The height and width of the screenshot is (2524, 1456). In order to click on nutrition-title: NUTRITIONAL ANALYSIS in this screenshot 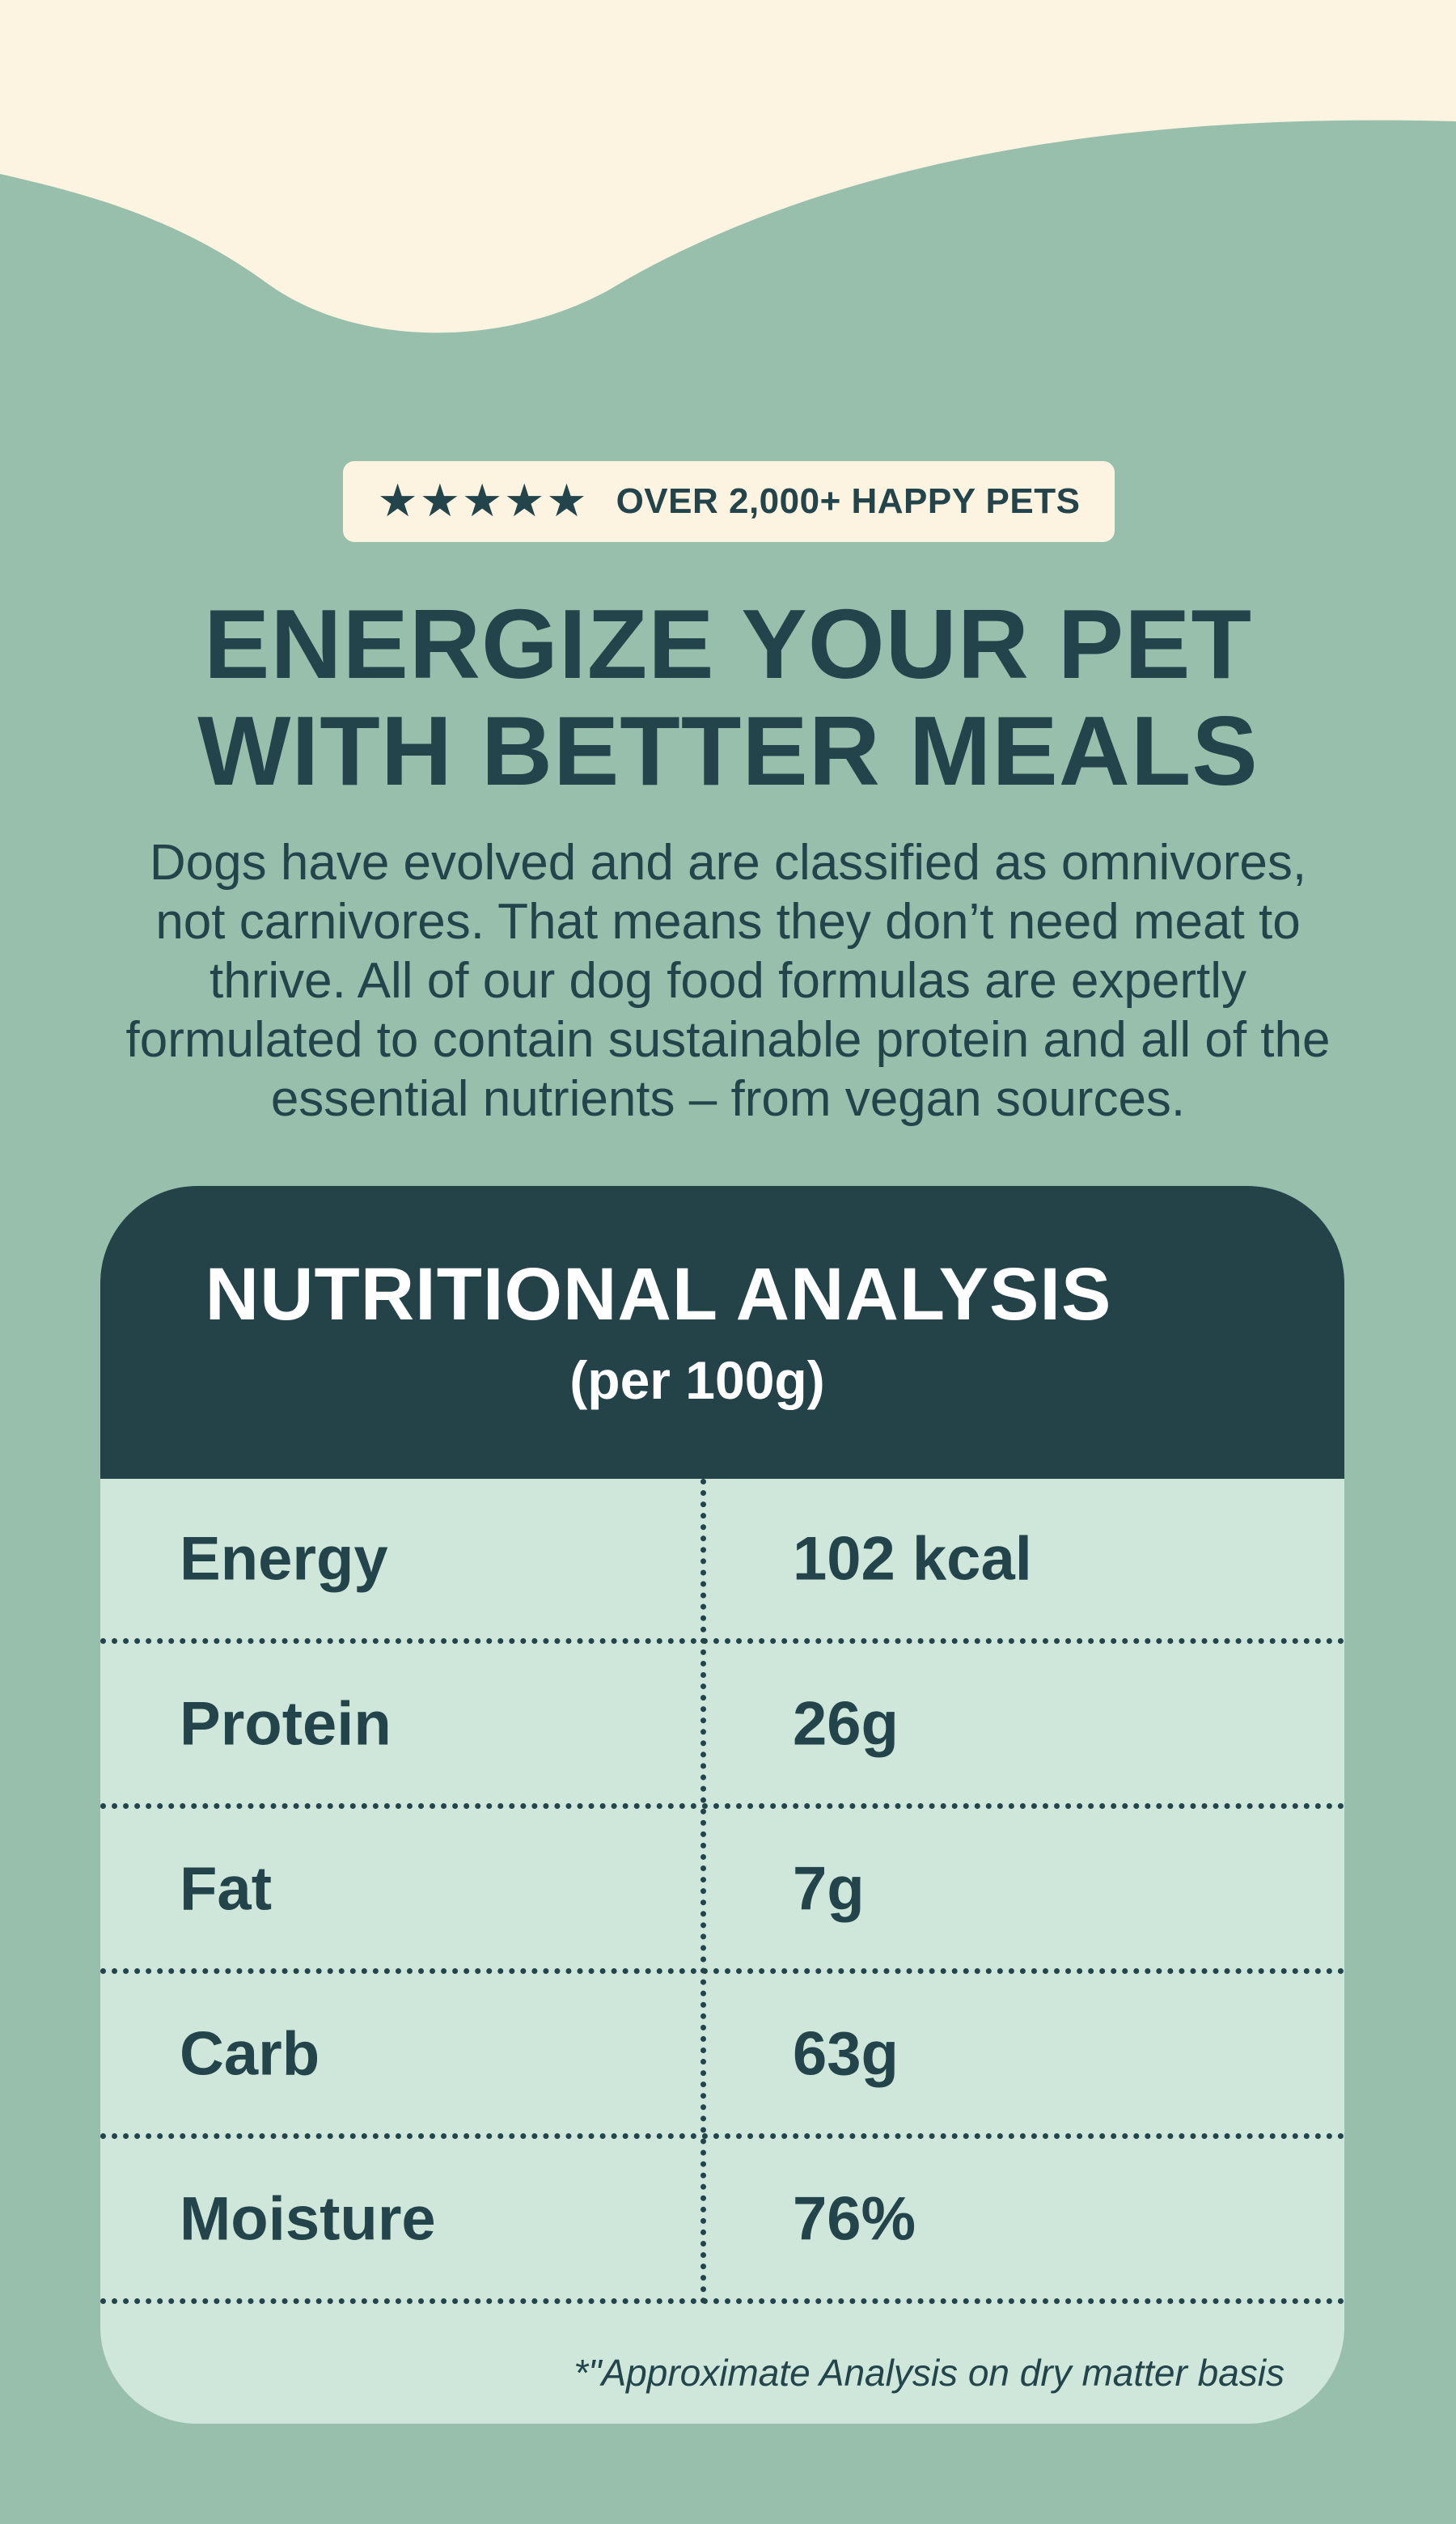, I will do `click(658, 1294)`.